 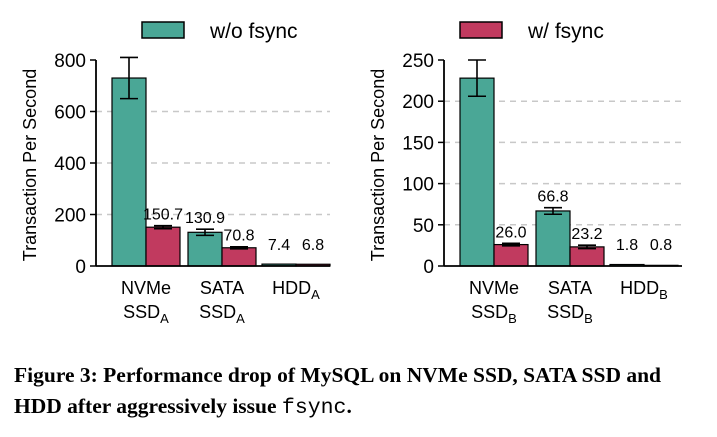 What do you see at coordinates (565, 31) in the screenshot?
I see `legend-label-with-fsync: w/ fsync` at bounding box center [565, 31].